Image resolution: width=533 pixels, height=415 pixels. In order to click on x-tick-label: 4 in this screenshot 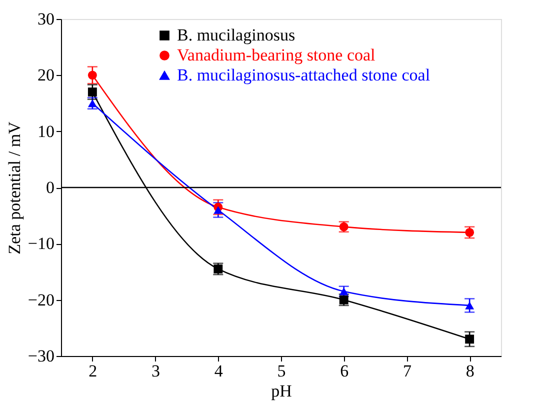, I will do `click(219, 371)`.